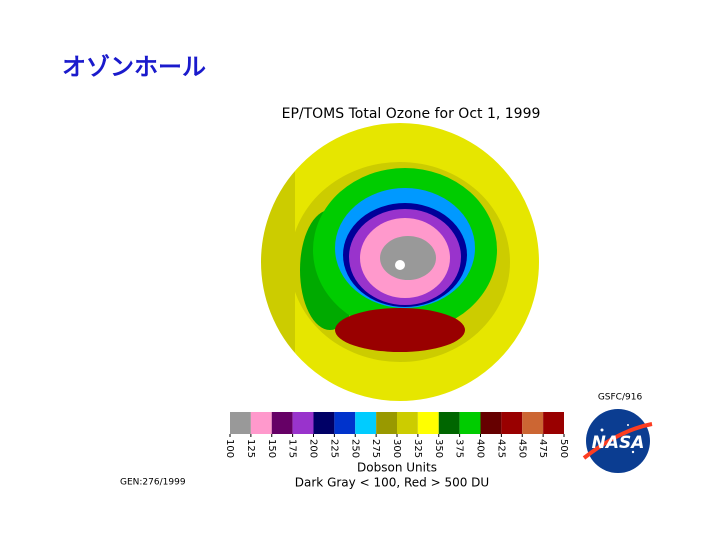 This screenshot has width=720, height=540. Describe the element at coordinates (500, 448) in the screenshot. I see `tick-label: 425` at that location.